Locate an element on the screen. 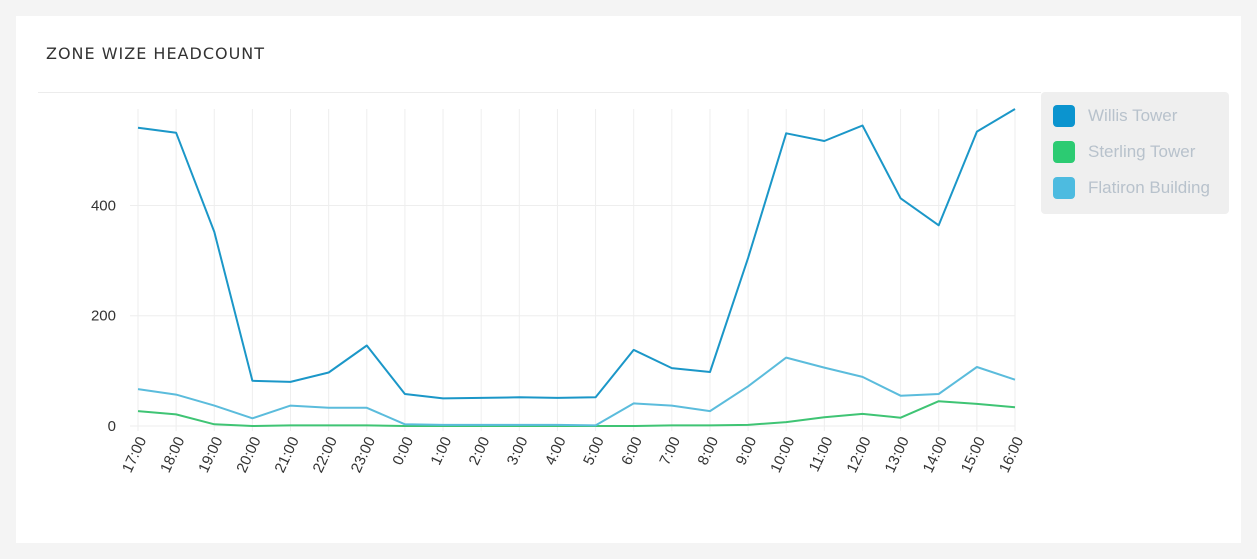 This screenshot has width=1257, height=559. x-tick-label: 10:00 is located at coordinates (782, 454).